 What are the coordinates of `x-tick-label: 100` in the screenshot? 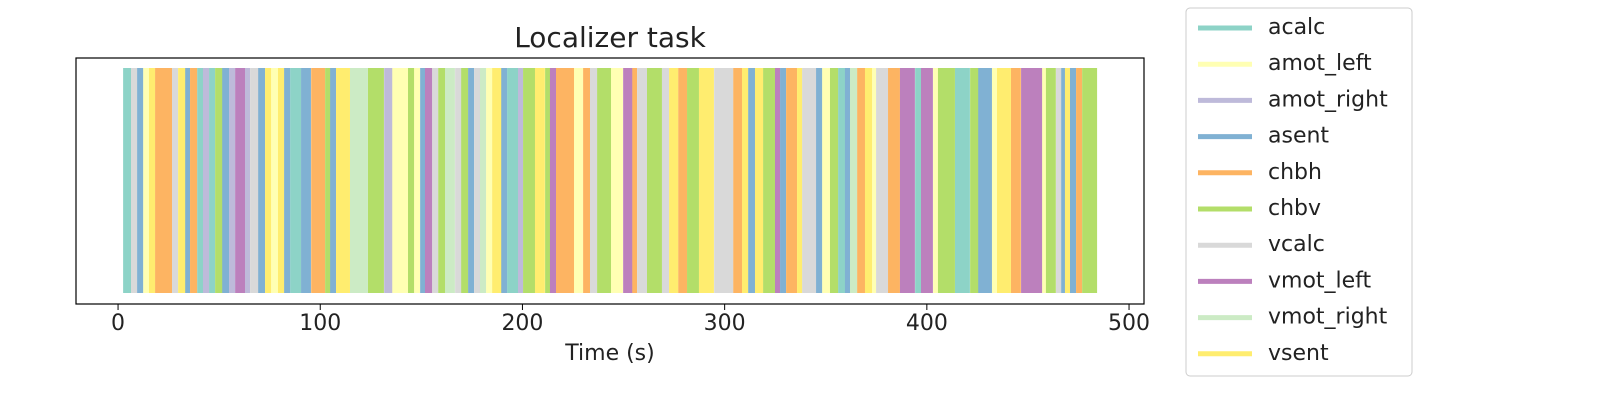 It's located at (320, 323).